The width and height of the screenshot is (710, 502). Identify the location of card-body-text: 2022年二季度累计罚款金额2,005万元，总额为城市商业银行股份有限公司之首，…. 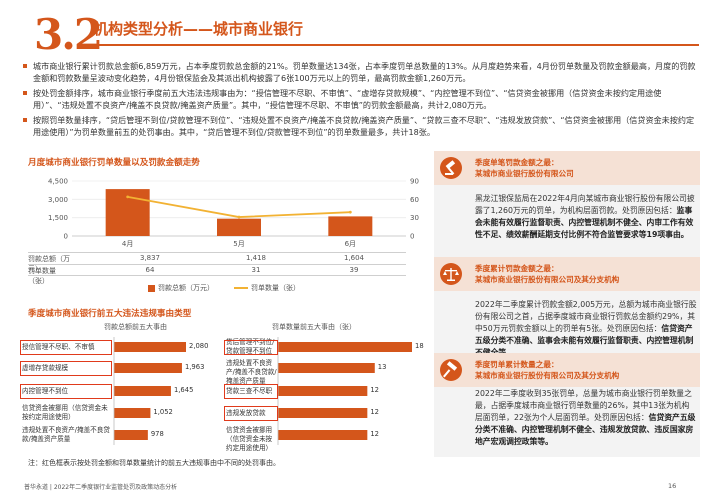
(586, 316).